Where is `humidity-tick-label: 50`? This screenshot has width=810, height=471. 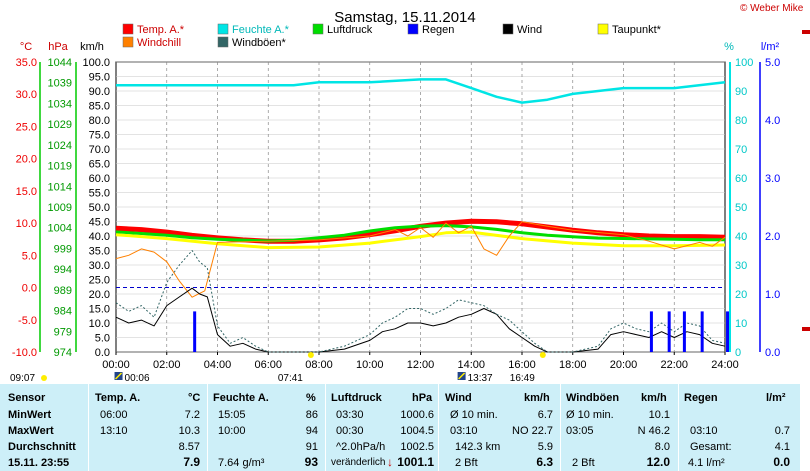
humidity-tick-label: 50 is located at coordinates (741, 208).